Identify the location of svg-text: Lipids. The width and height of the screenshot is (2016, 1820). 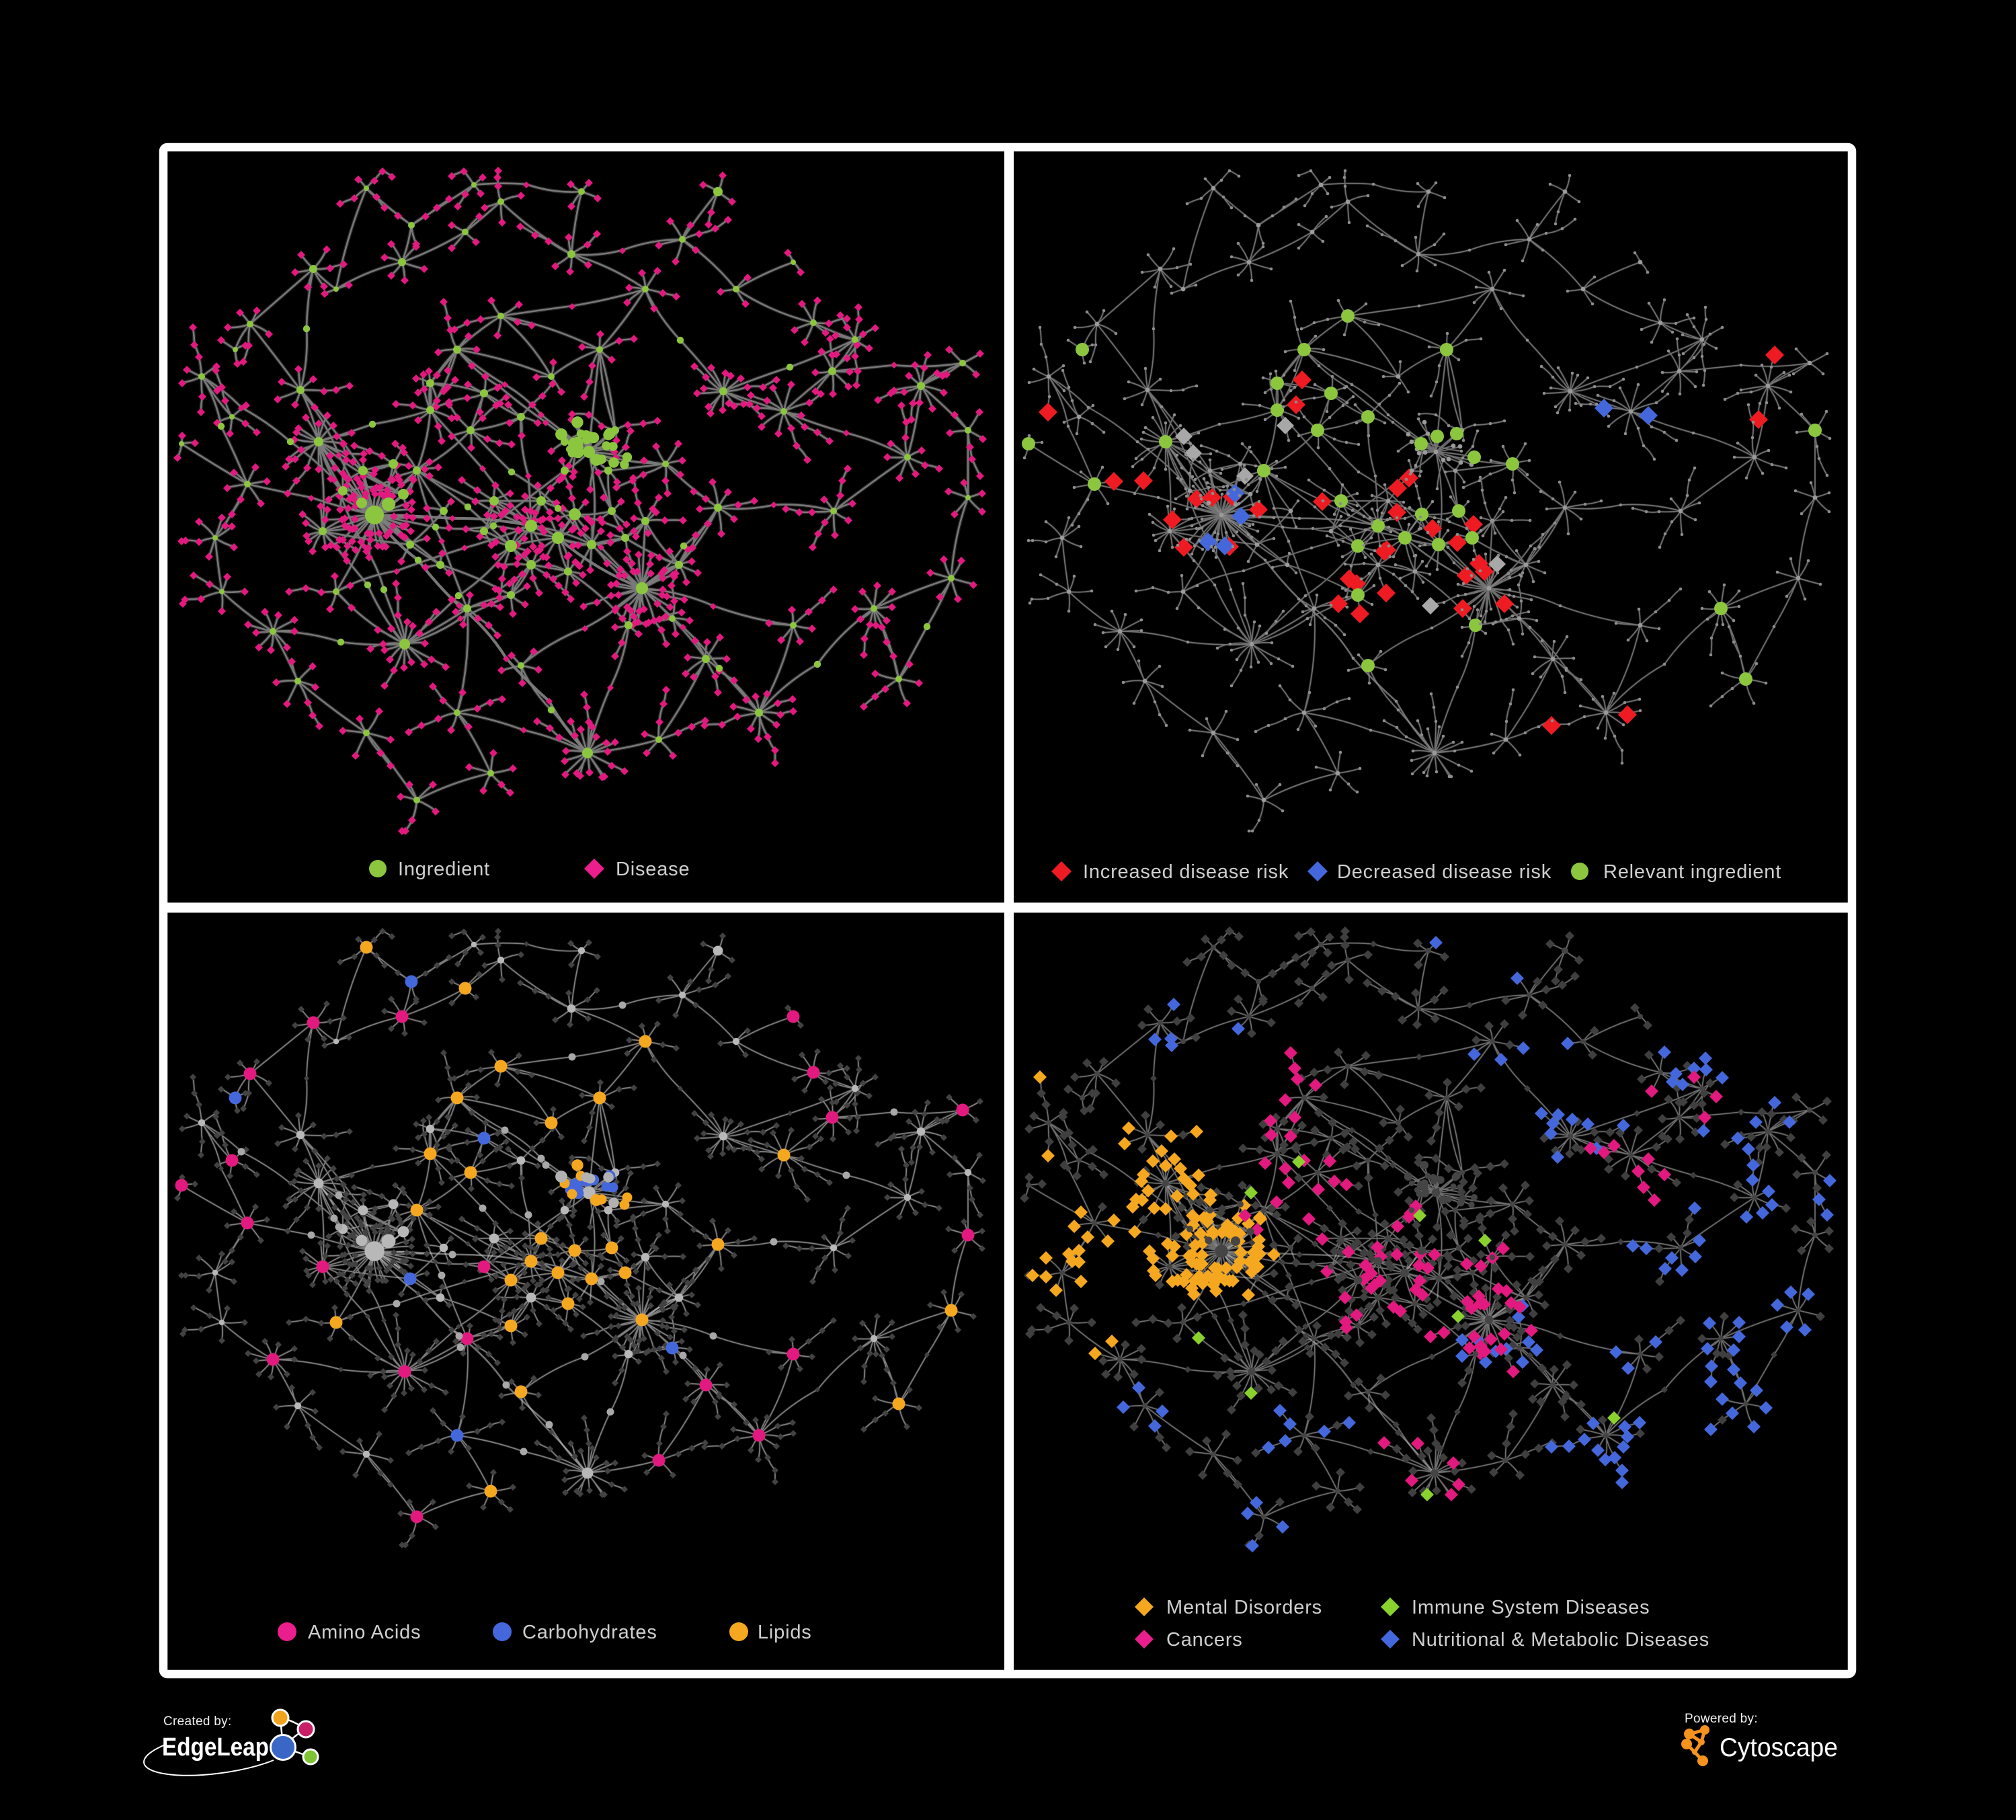
(785, 1632).